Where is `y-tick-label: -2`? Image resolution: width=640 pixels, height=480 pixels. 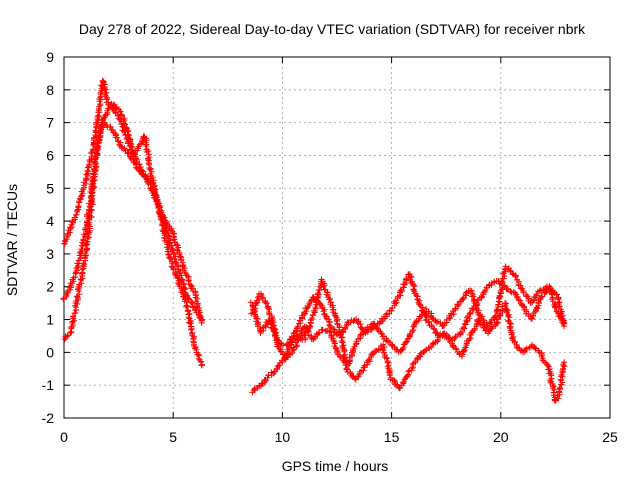 y-tick-label: -2 is located at coordinates (48, 418).